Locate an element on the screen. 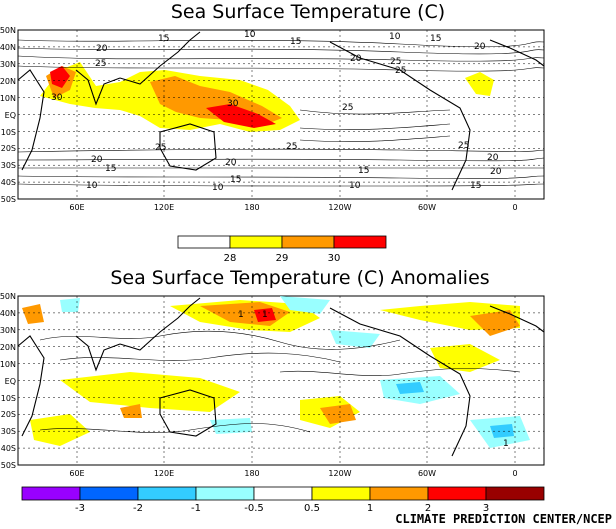 The image size is (616, 529). map2-legend-label: -3 is located at coordinates (80, 508).